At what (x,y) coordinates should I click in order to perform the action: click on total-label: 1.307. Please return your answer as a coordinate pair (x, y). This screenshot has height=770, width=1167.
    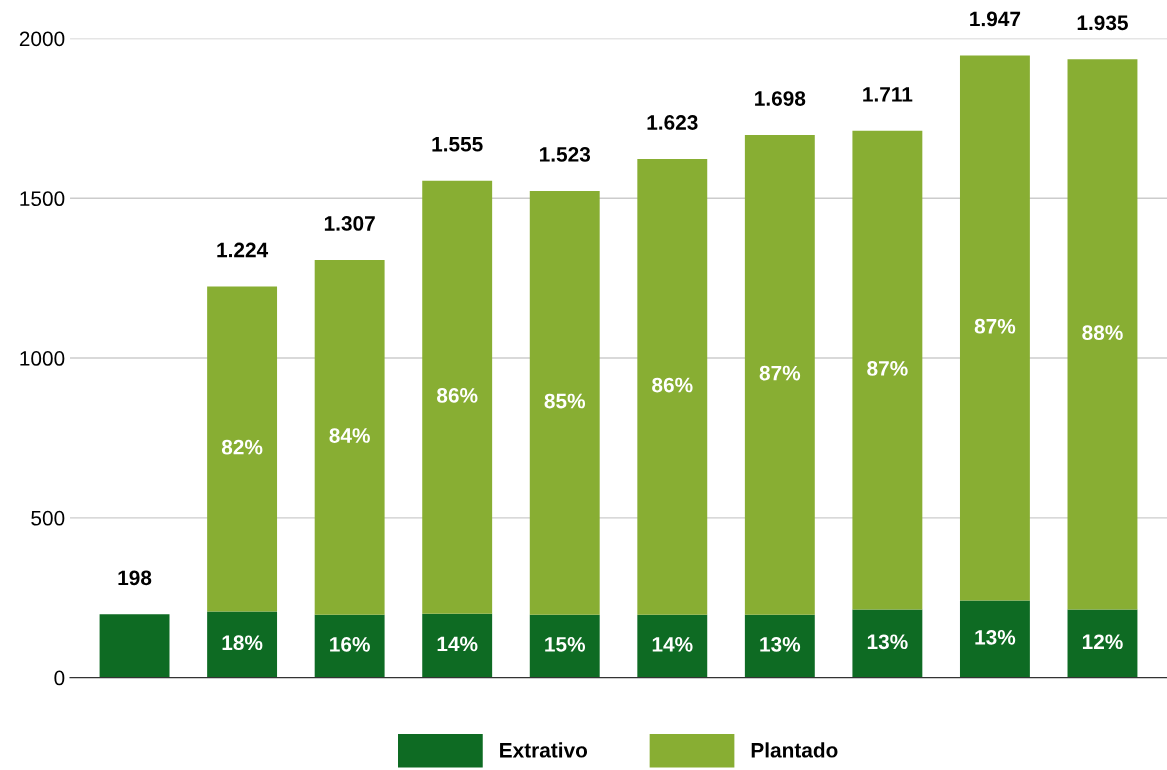
    Looking at the image, I should click on (349, 223).